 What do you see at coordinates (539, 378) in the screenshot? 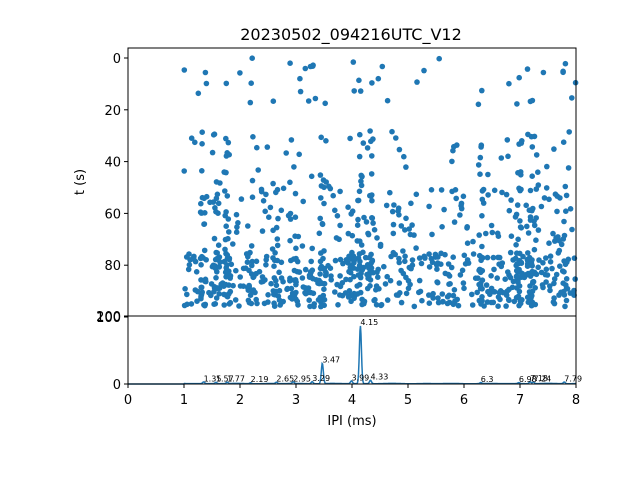
I see `peak-label: 7.18` at bounding box center [539, 378].